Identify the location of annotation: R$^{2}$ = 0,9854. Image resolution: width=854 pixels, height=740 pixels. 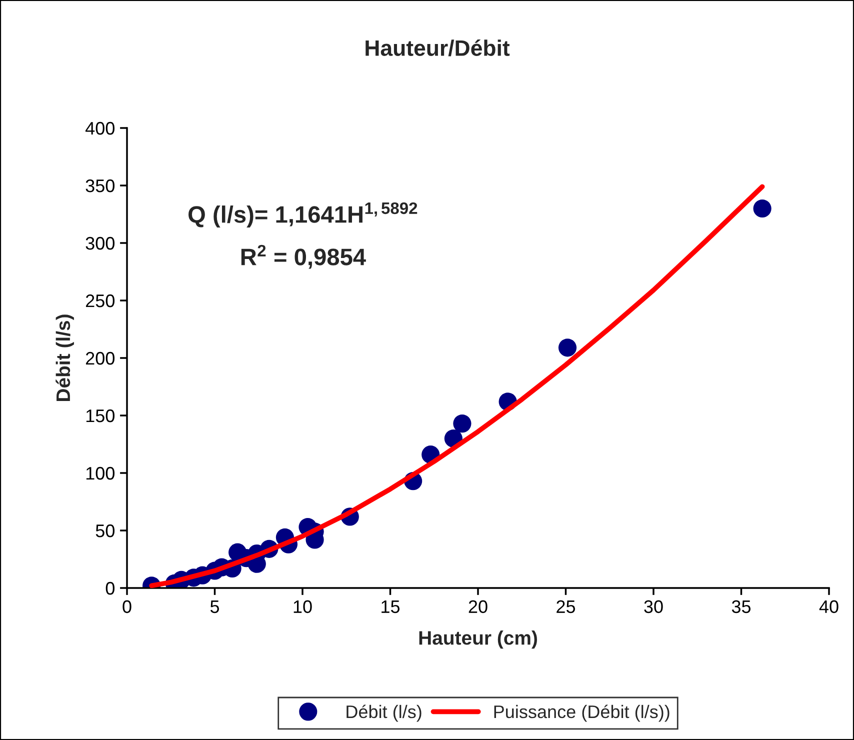
(303, 256).